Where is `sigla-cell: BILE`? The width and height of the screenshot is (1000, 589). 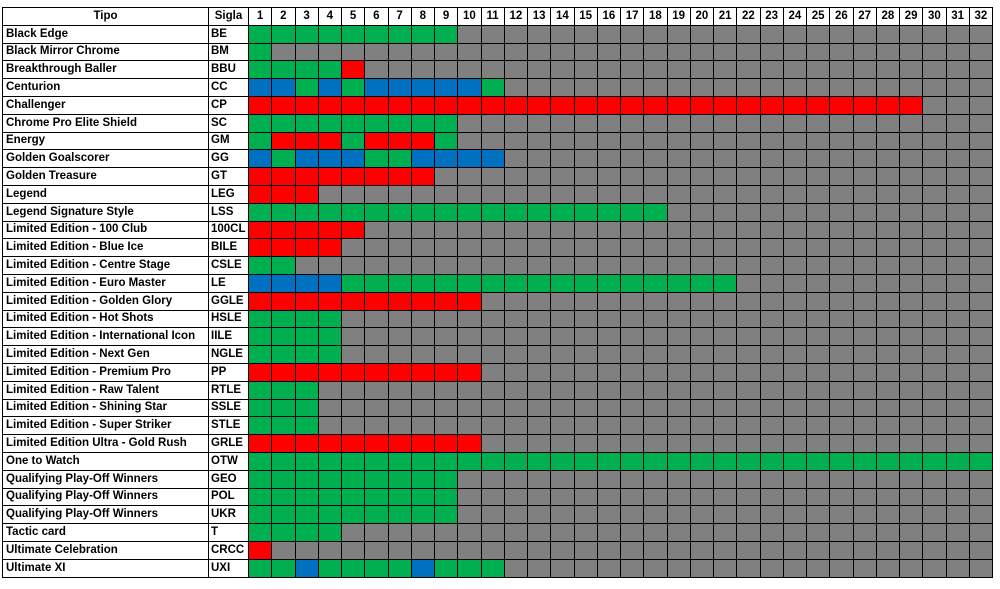 sigla-cell: BILE is located at coordinates (228, 248).